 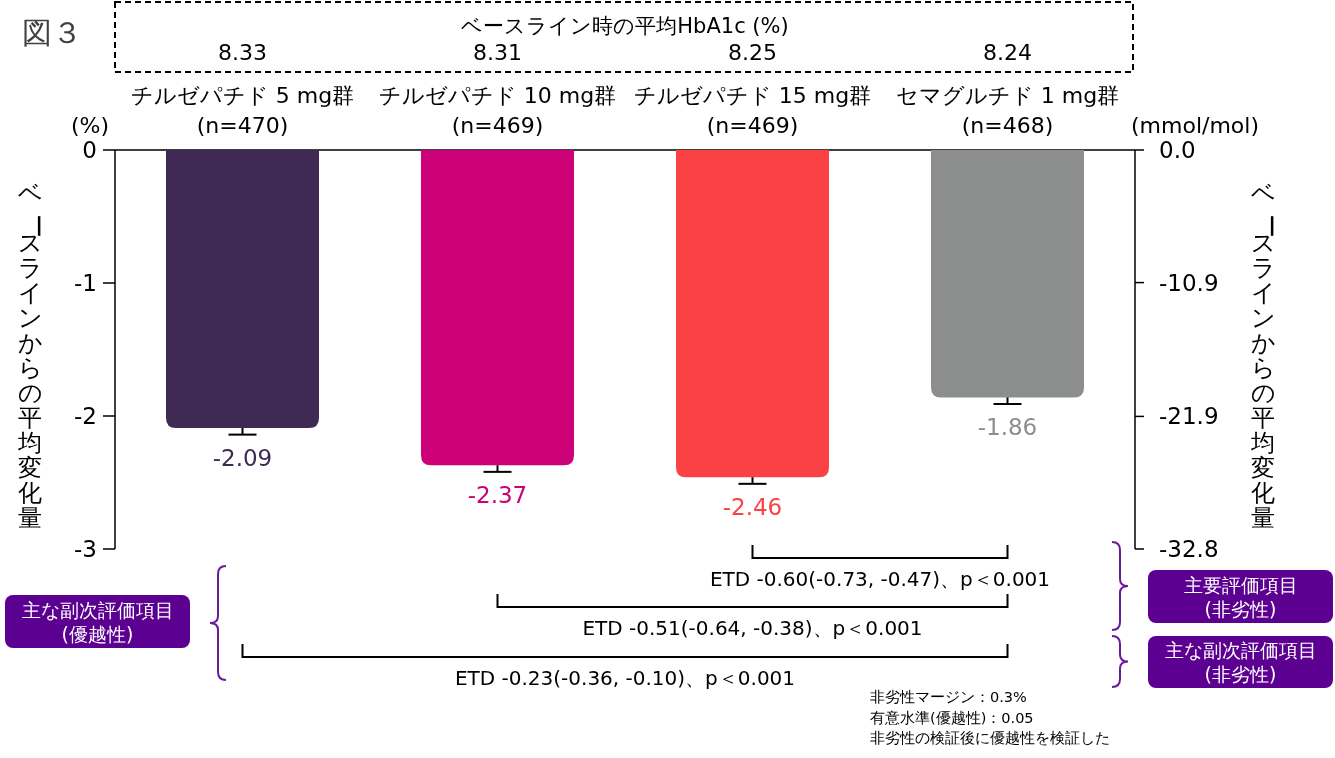 I want to click on data-label: -1.86, so click(x=1007, y=427).